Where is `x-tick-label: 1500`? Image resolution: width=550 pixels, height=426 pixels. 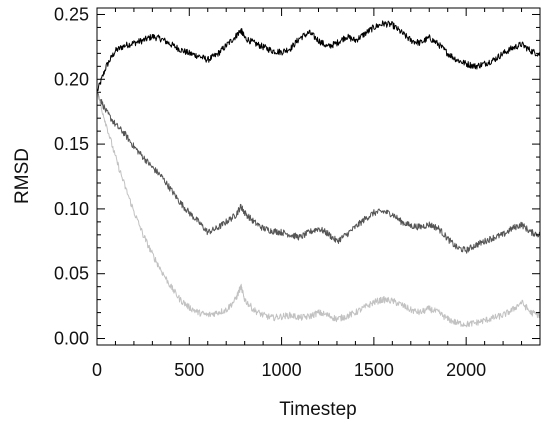 x-tick-label: 1500 is located at coordinates (374, 370).